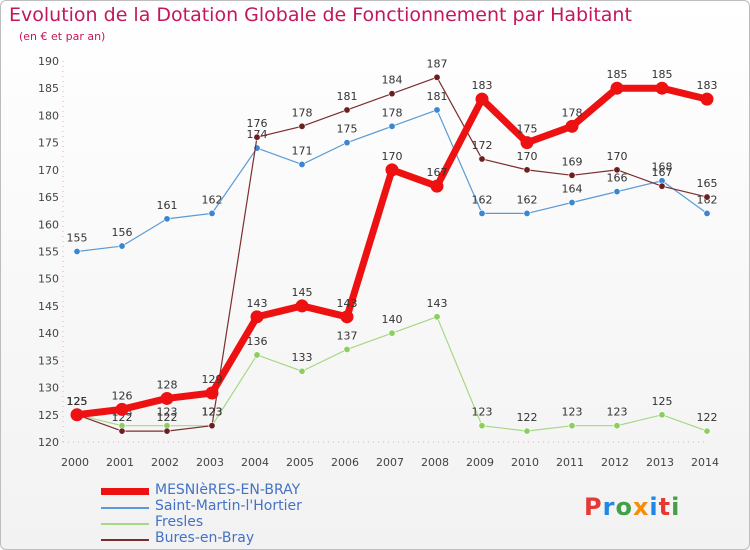 This screenshot has width=750, height=550. I want to click on x-tick-label: 2003, so click(210, 462).